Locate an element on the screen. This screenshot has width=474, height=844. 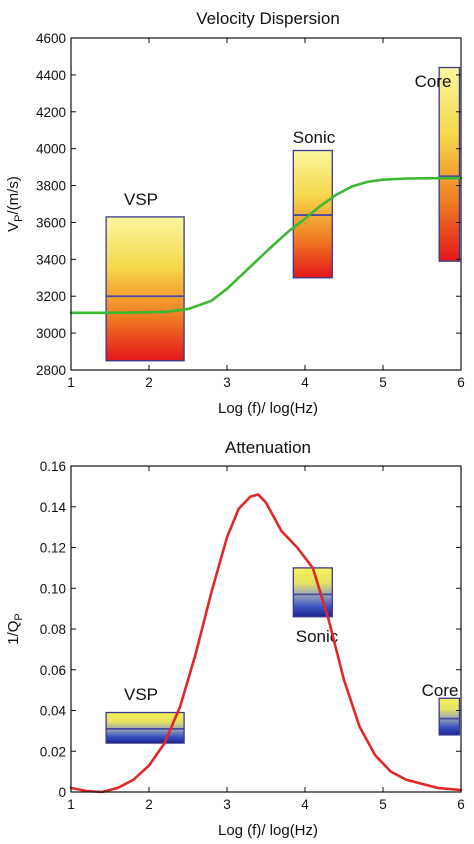
attenuation-y-tick-label: 0.16 is located at coordinates (53, 466).